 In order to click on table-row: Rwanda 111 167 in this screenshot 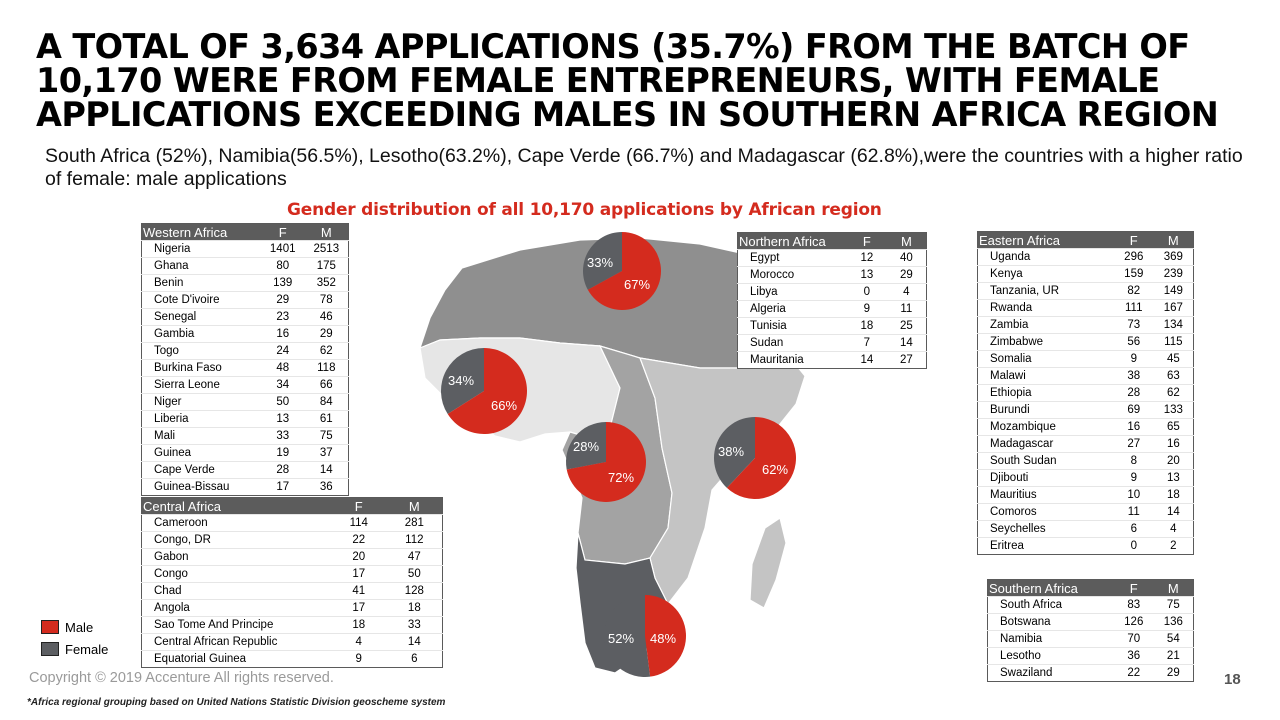, I will do `click(1085, 308)`.